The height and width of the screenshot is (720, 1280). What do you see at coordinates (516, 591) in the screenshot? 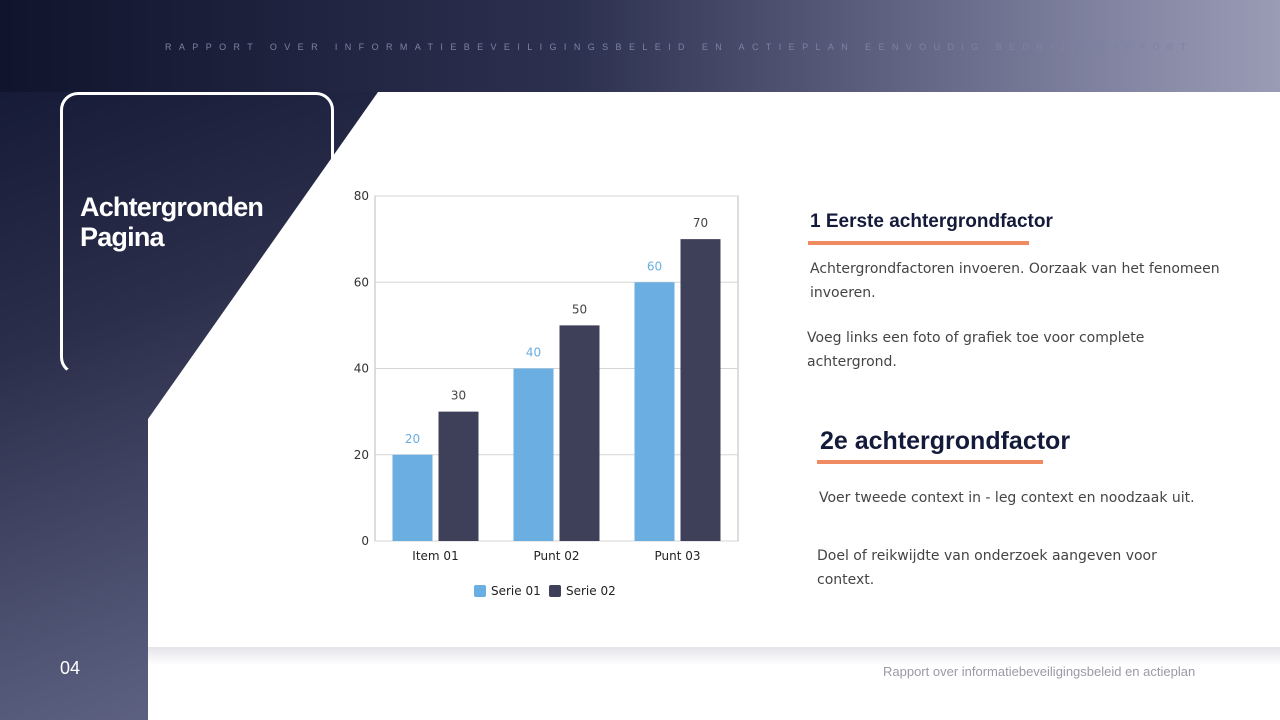
I see `legend-label: Serie 01` at bounding box center [516, 591].